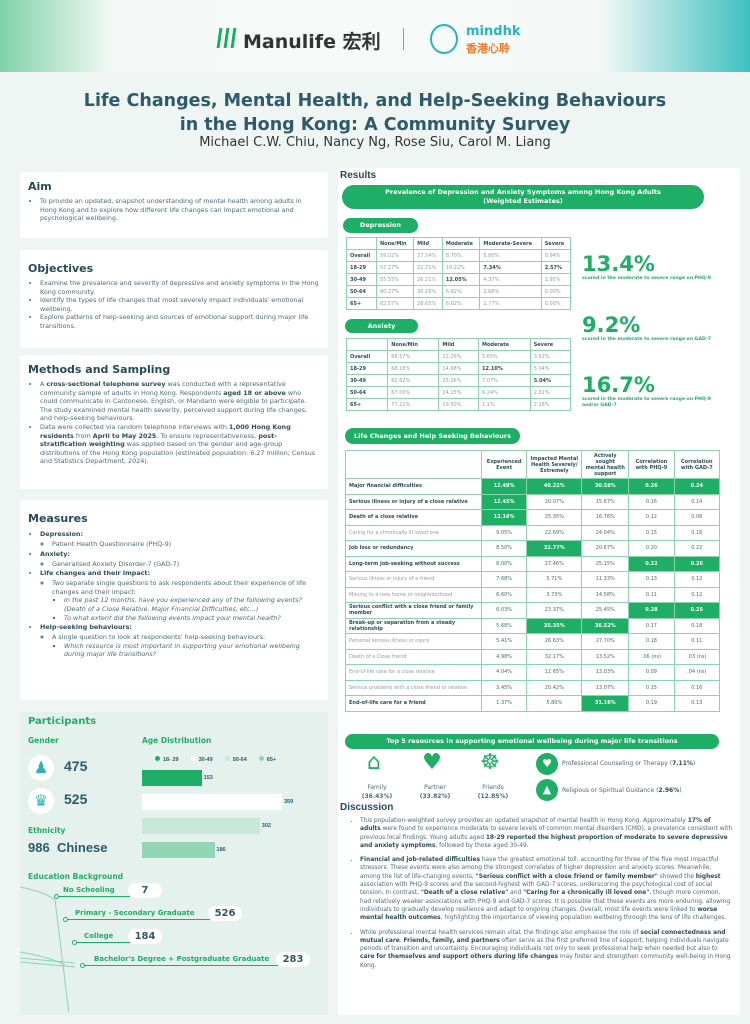 The image size is (750, 1024). I want to click on table-cell: 67.00%, so click(413, 392).